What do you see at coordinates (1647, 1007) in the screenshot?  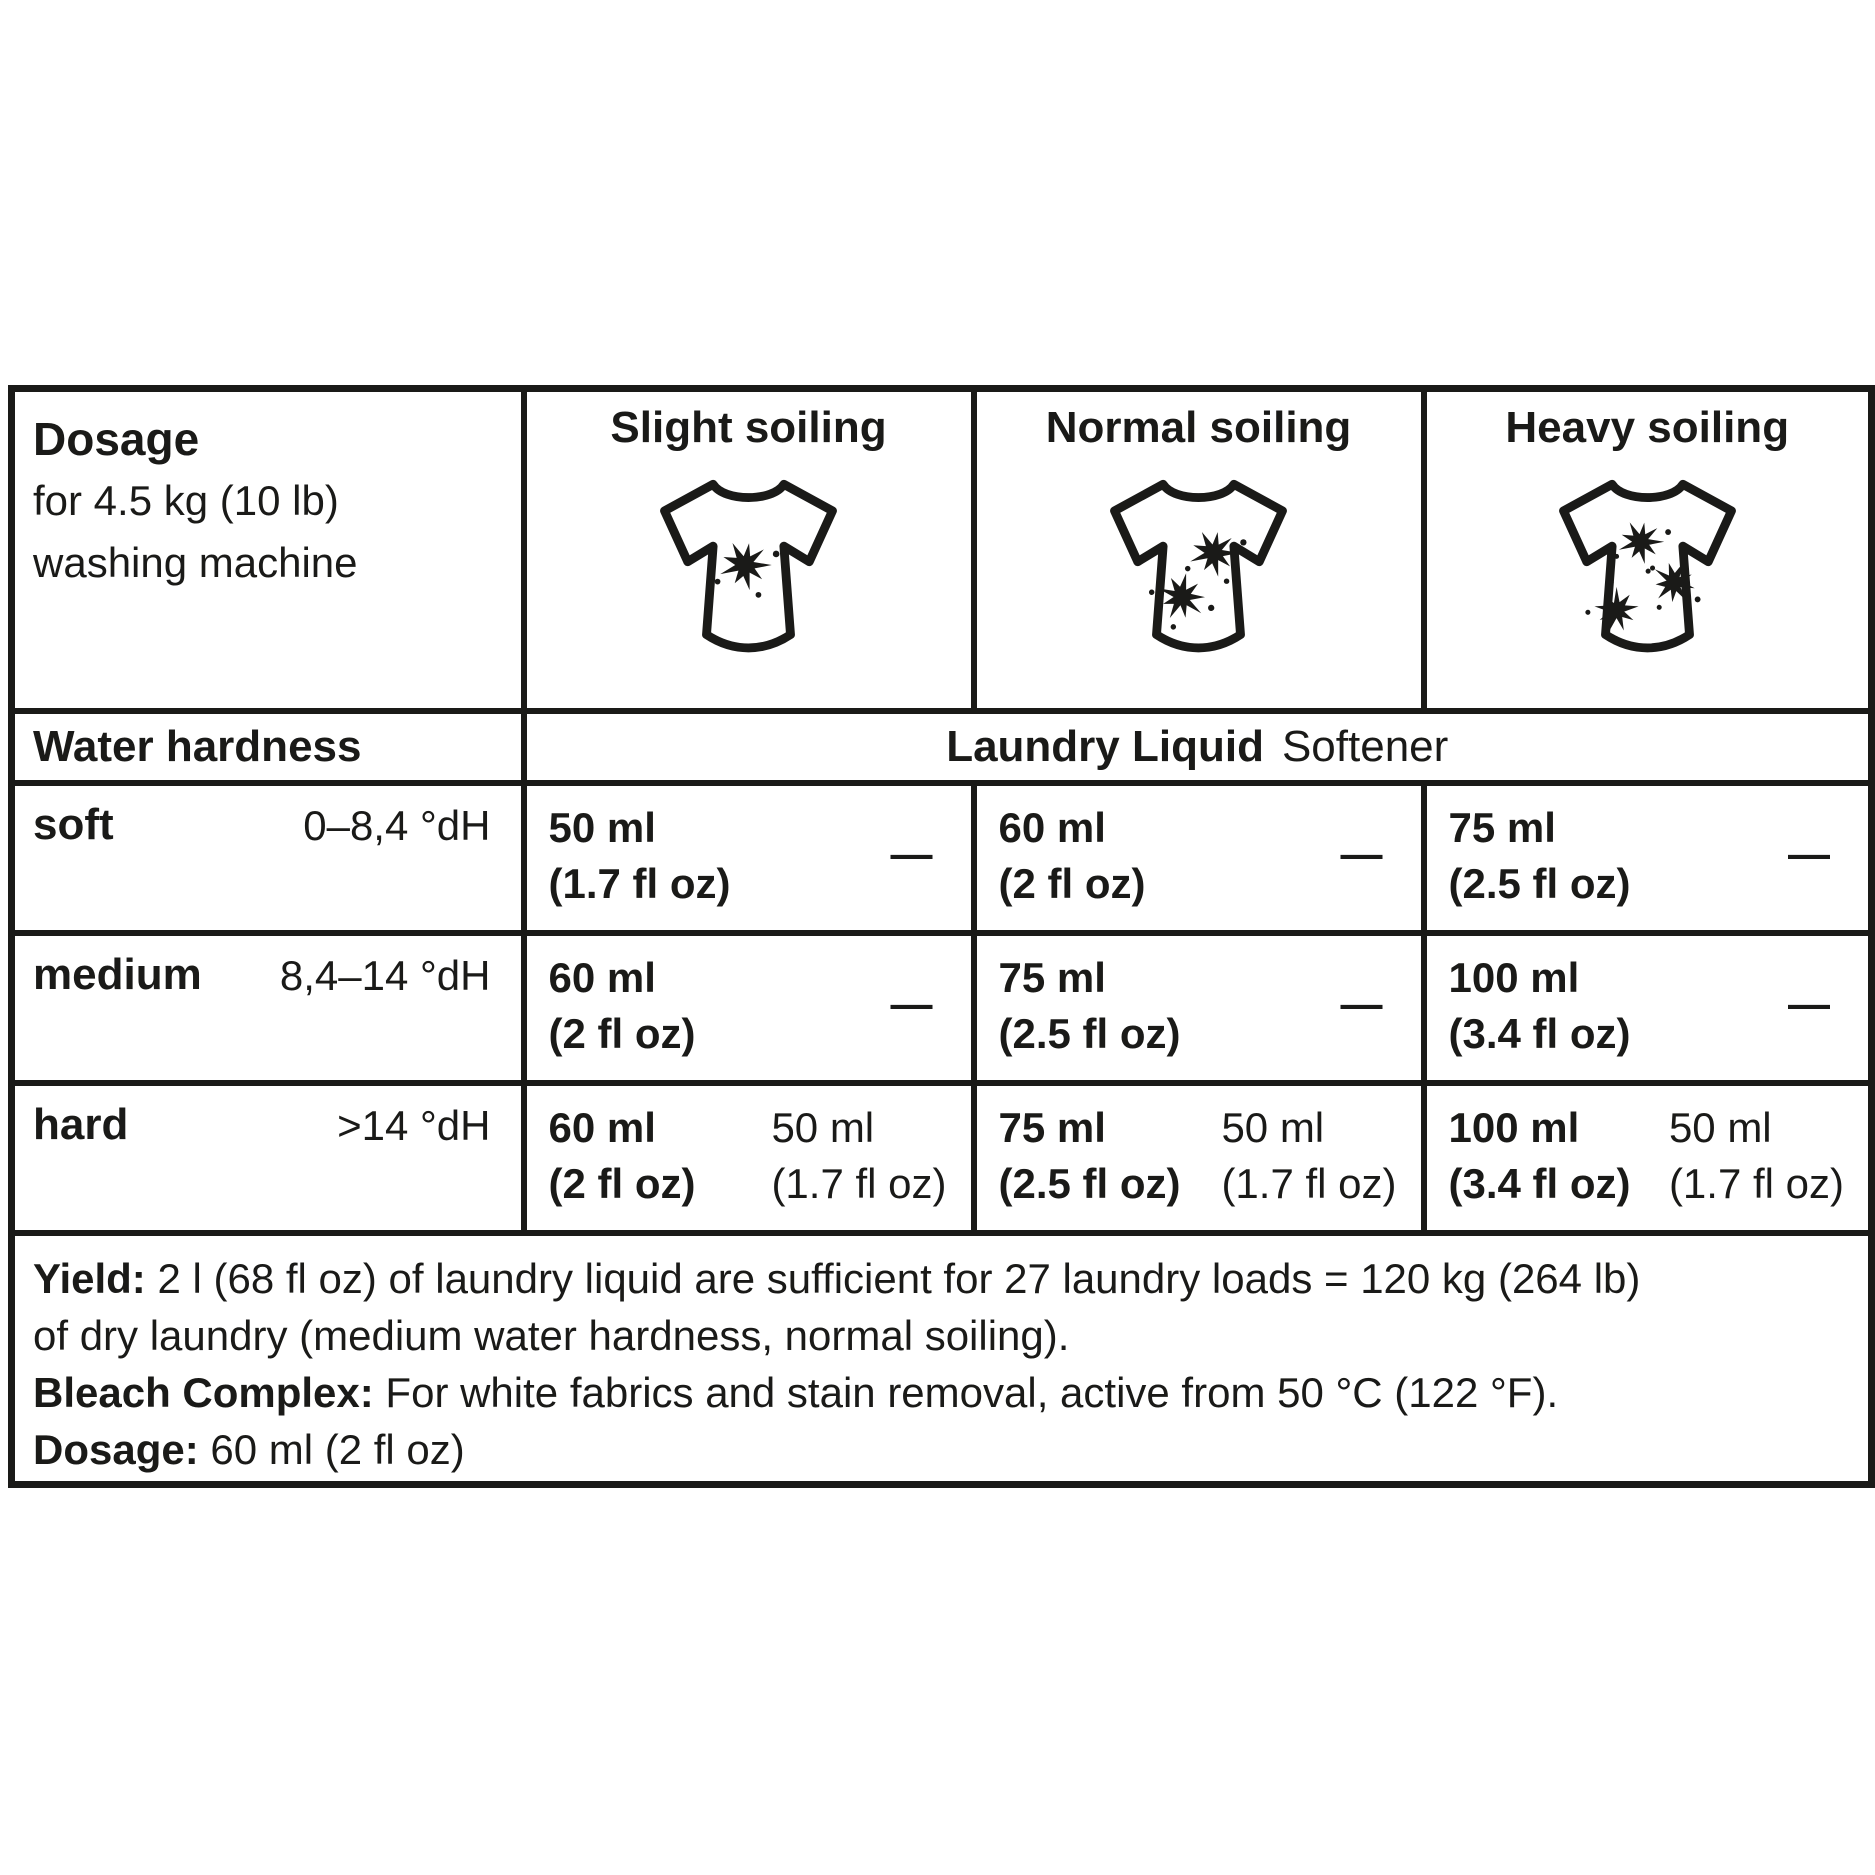 I see `dose-cell-medium-heavy: 100 ml (3.4 fl oz) —` at bounding box center [1647, 1007].